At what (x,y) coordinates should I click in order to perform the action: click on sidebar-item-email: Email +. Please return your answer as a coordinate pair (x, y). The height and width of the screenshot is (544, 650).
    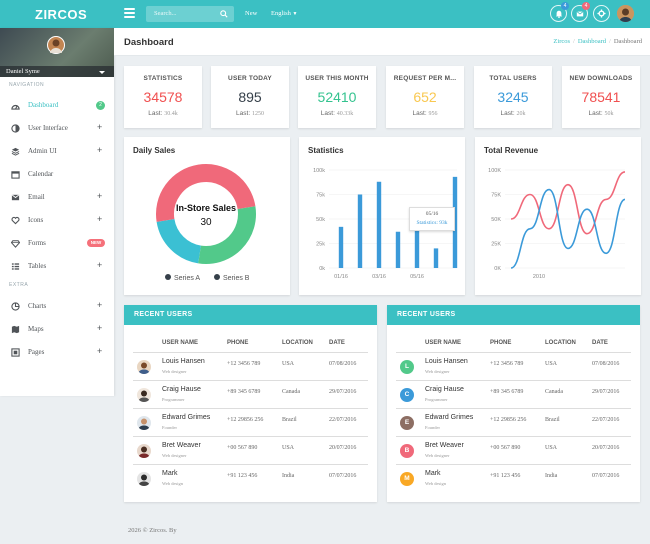
    Looking at the image, I should click on (57, 197).